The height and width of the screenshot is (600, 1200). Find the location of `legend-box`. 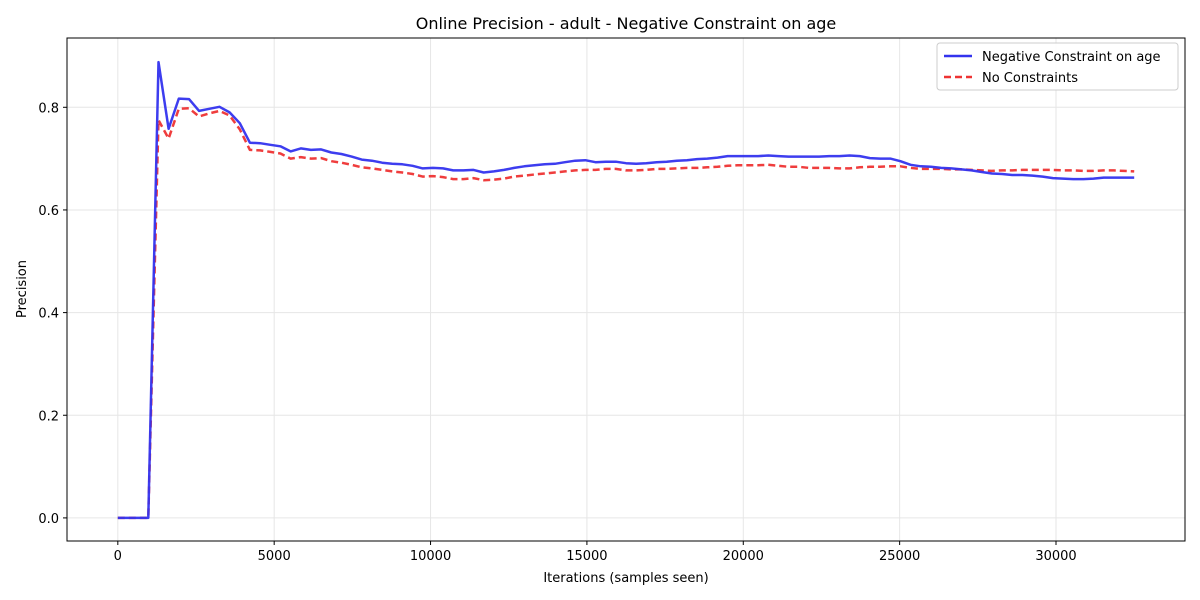

legend-box is located at coordinates (1057, 66).